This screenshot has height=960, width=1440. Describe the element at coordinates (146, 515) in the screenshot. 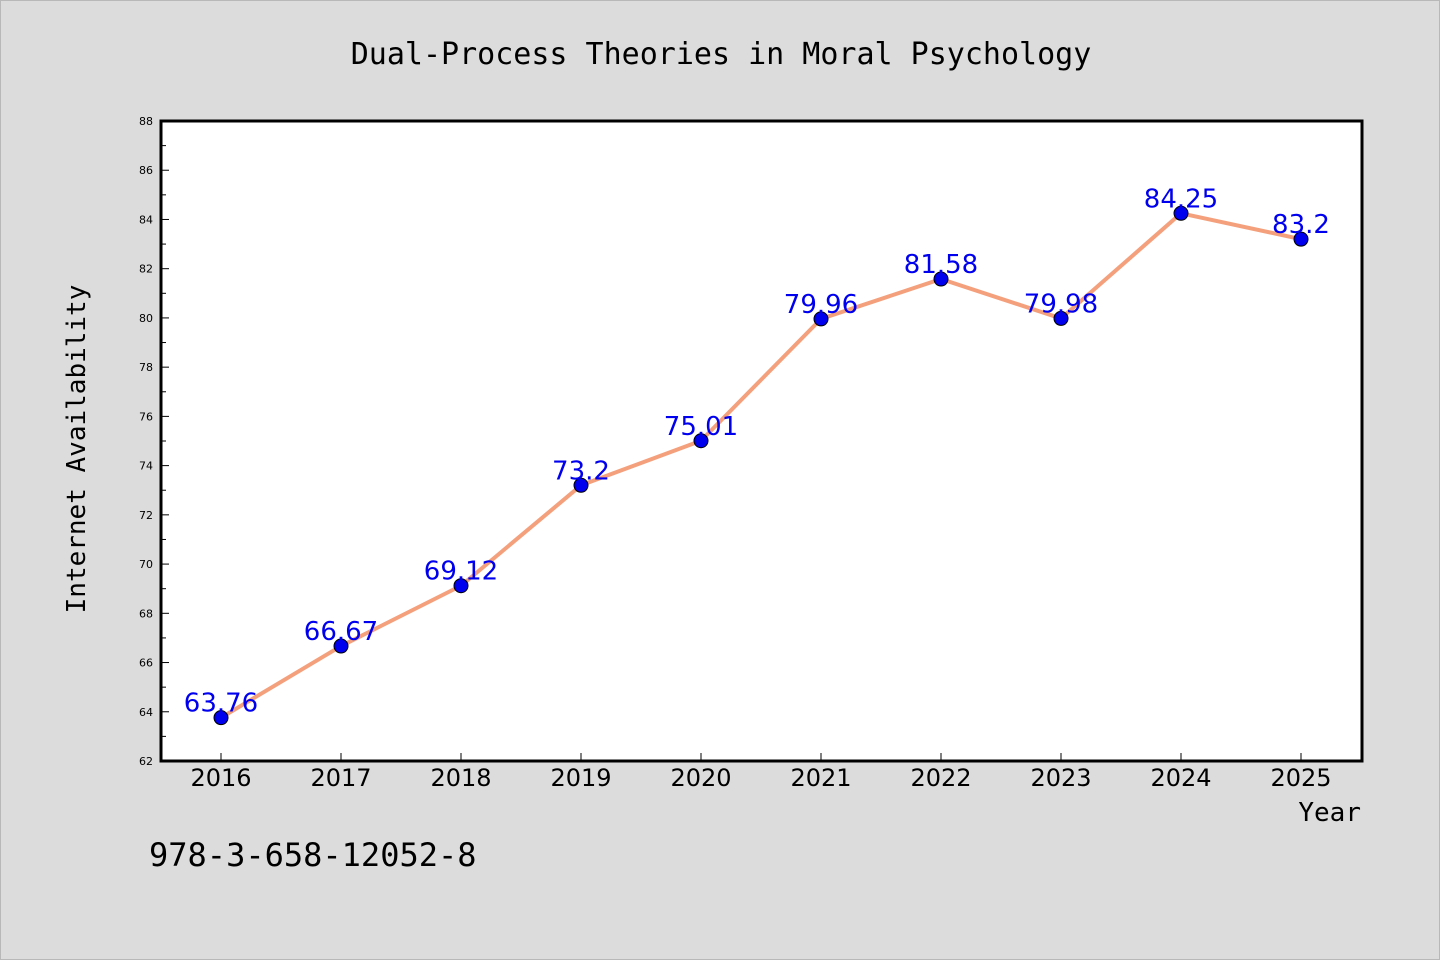

I see `y-tick-label: 72` at that location.